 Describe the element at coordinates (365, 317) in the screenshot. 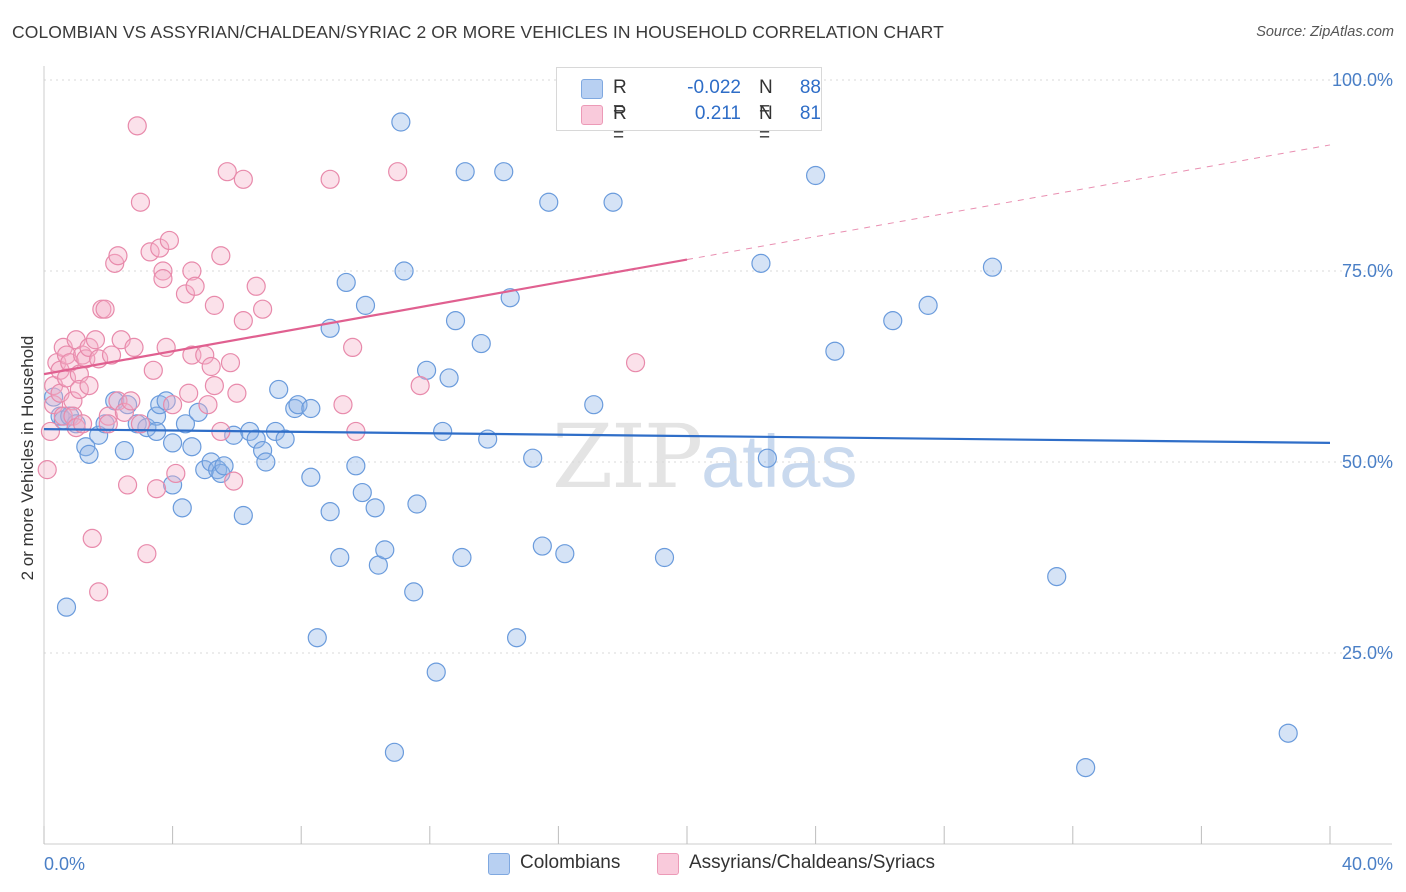

I see `trend-line-assyrians` at that location.